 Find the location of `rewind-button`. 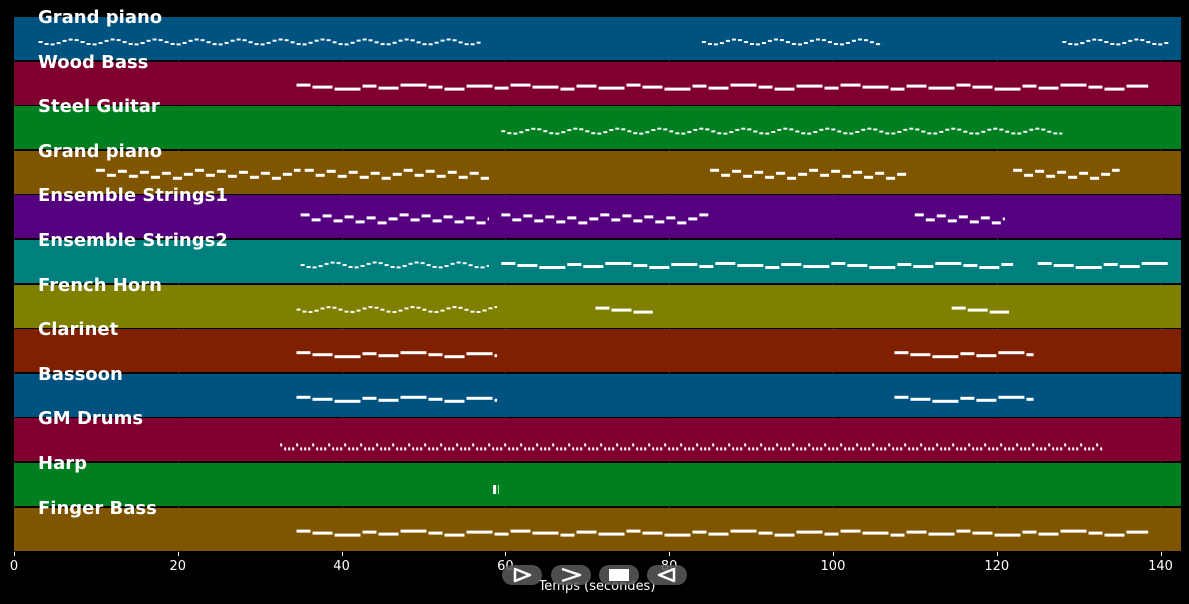

rewind-button is located at coordinates (667, 575).